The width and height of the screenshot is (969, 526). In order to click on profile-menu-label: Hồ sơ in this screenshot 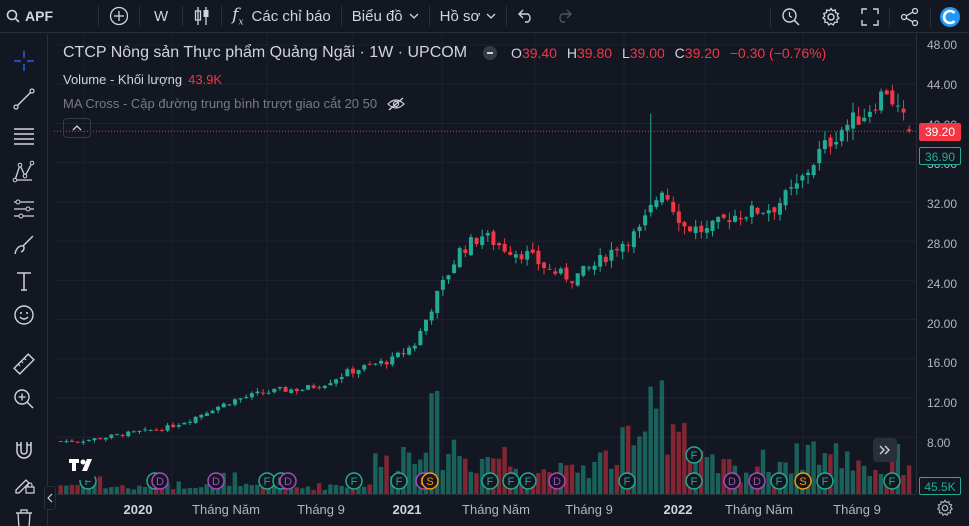, I will do `click(460, 16)`.